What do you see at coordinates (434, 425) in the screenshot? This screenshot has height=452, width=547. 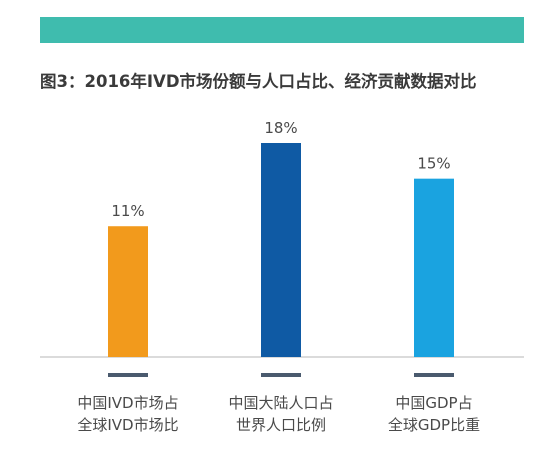 I see `category-label-3-line-2: 全球GDP比重` at bounding box center [434, 425].